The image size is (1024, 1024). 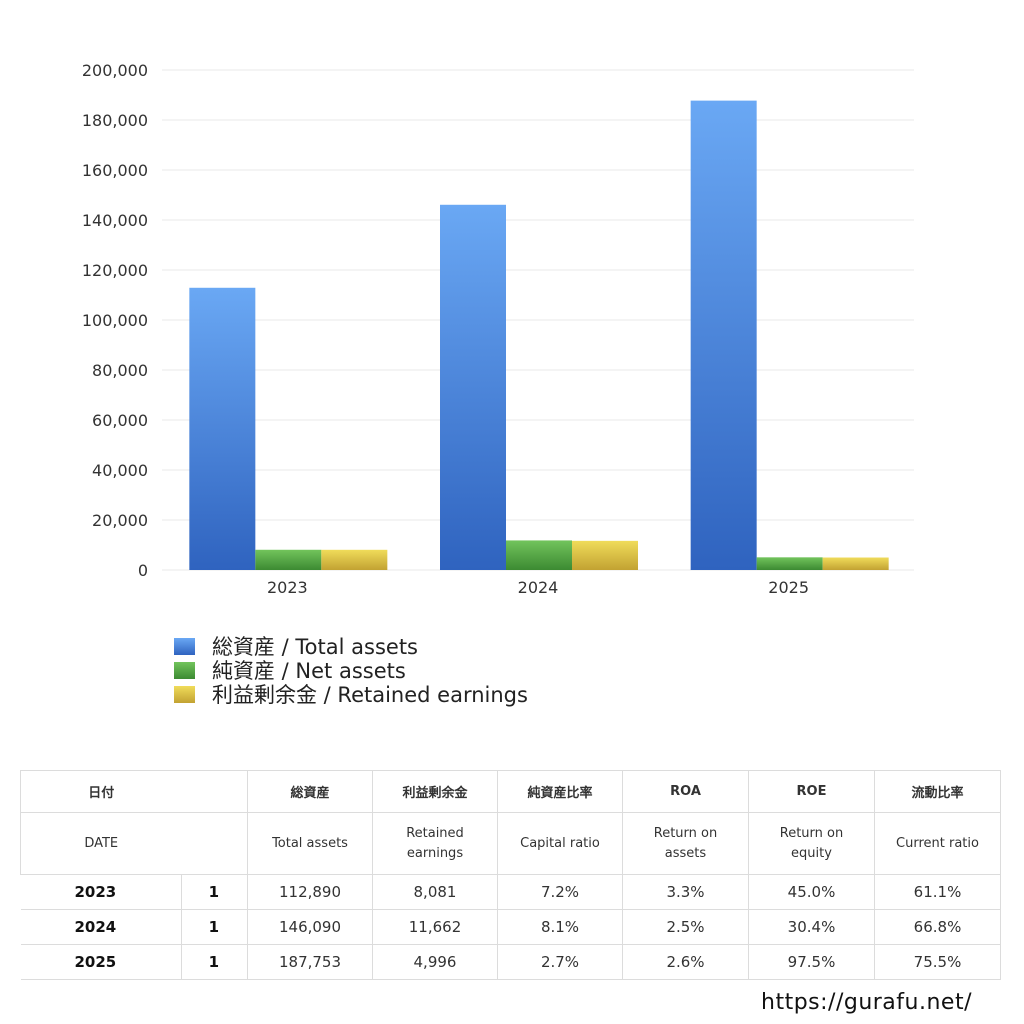 I want to click on header-current-ratio-jp: 流動比率, so click(x=937, y=791).